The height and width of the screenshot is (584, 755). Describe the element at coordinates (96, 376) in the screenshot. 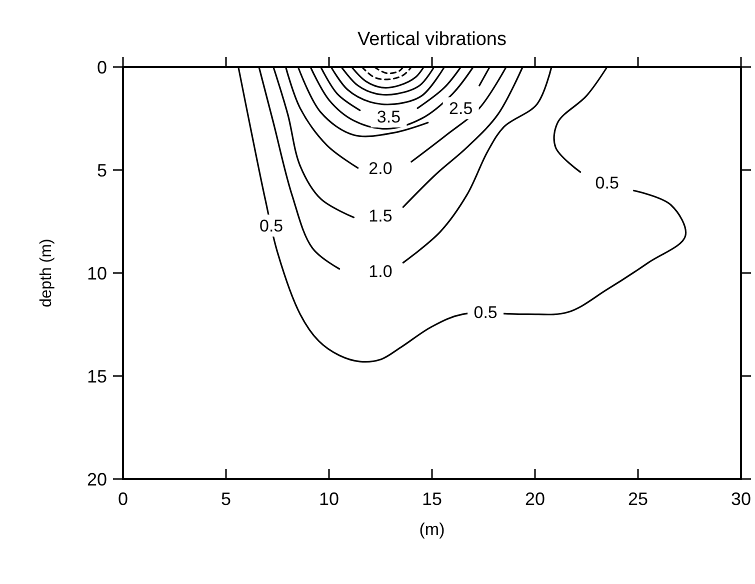

I see `y-tick-label: 15` at that location.